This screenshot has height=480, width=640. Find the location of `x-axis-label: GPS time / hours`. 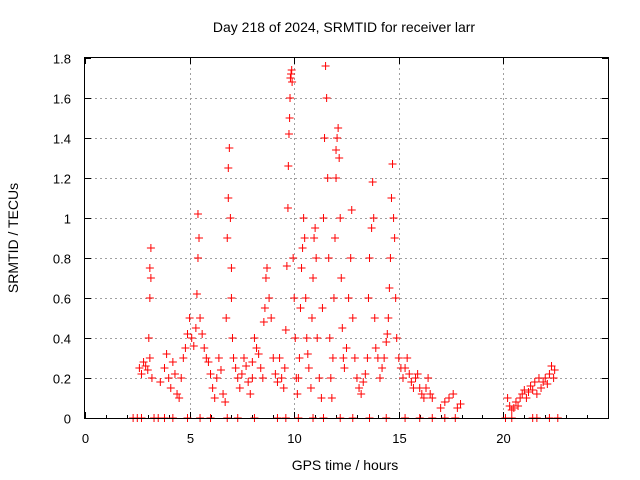

x-axis-label: GPS time / hours is located at coordinates (345, 465).